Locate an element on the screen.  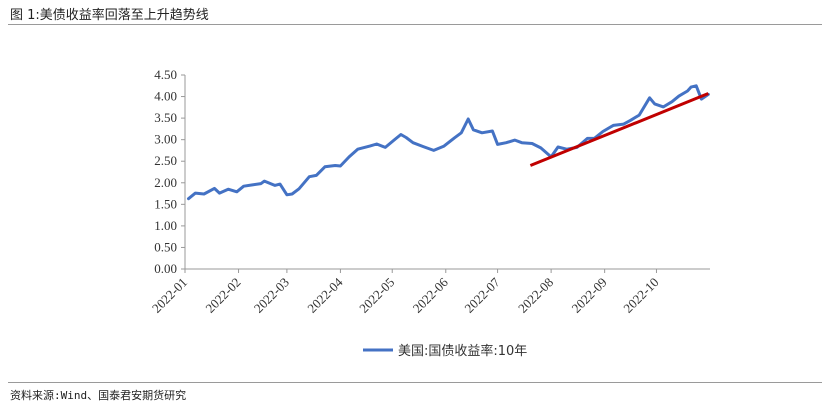
x-tick-label: 2022-09 is located at coordinates (589, 295).